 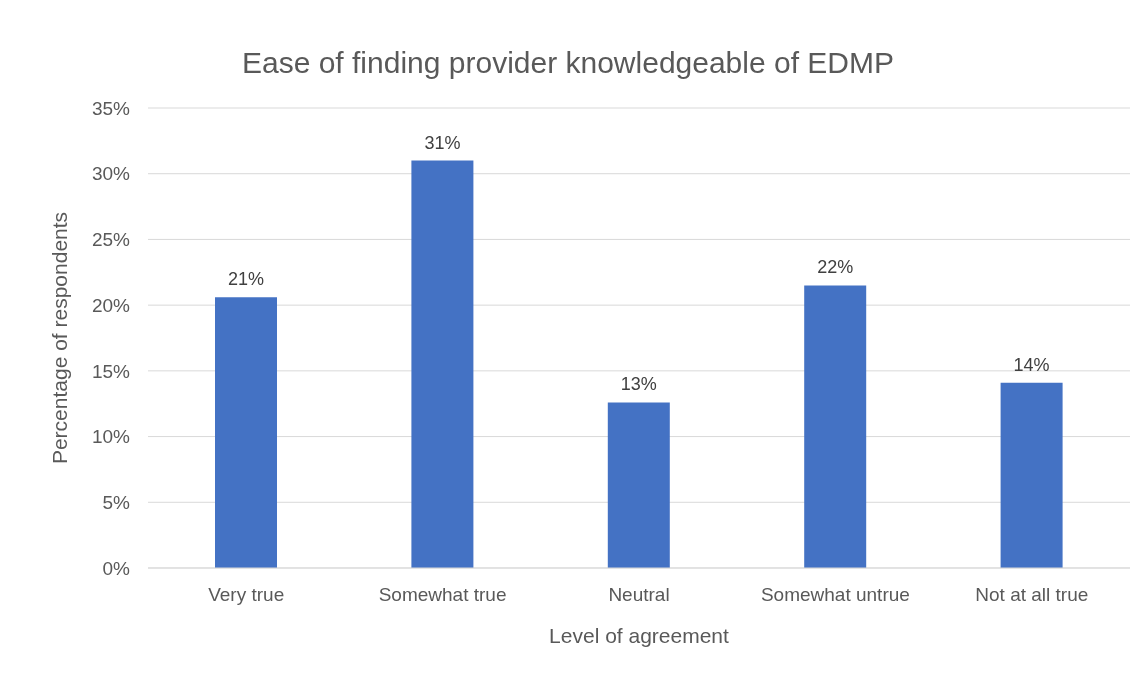 I want to click on x-tick-label: Not at all true, so click(x=1032, y=595).